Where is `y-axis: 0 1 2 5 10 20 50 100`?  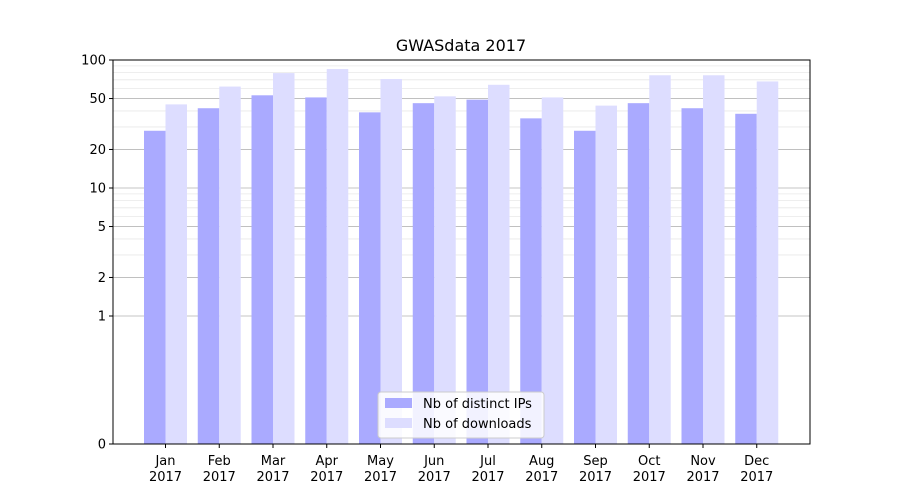
y-axis: 0 1 2 5 10 20 50 100 is located at coordinates (97, 253).